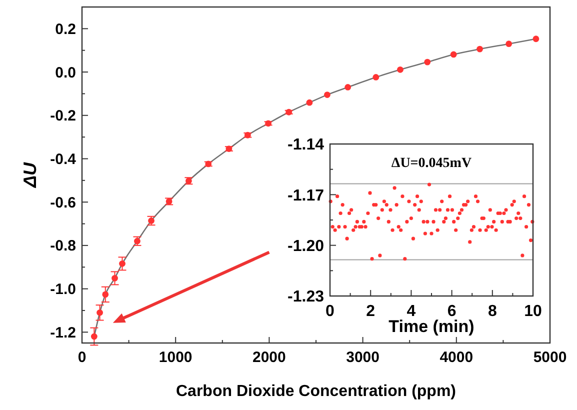 The width and height of the screenshot is (577, 410). Describe the element at coordinates (63, 203) in the screenshot. I see `y-tick-label: -0.6` at that location.